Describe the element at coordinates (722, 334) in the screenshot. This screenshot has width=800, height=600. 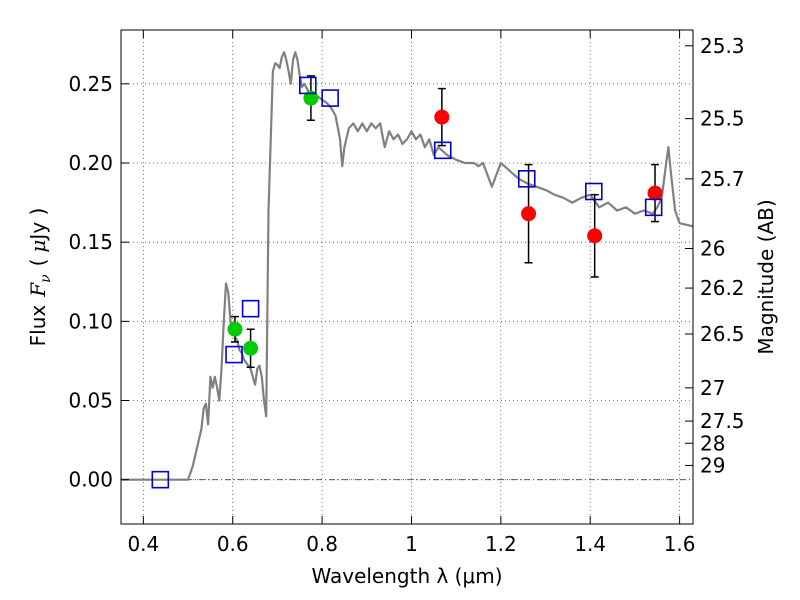
I see `y2-tick-label: 26.5` at that location.